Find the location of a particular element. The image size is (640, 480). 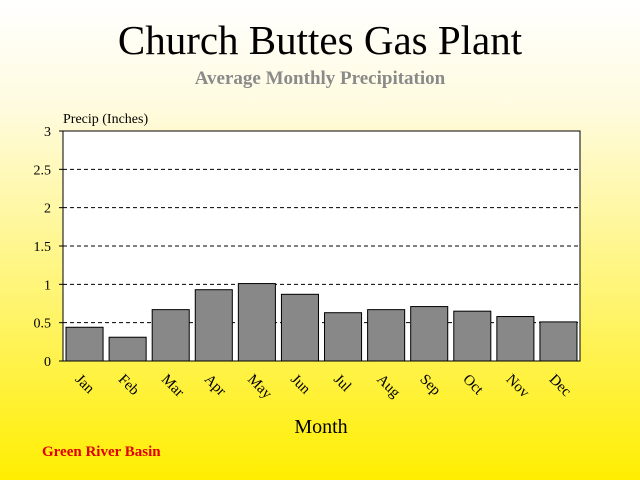

x-tick-label: Dec is located at coordinates (560, 386).